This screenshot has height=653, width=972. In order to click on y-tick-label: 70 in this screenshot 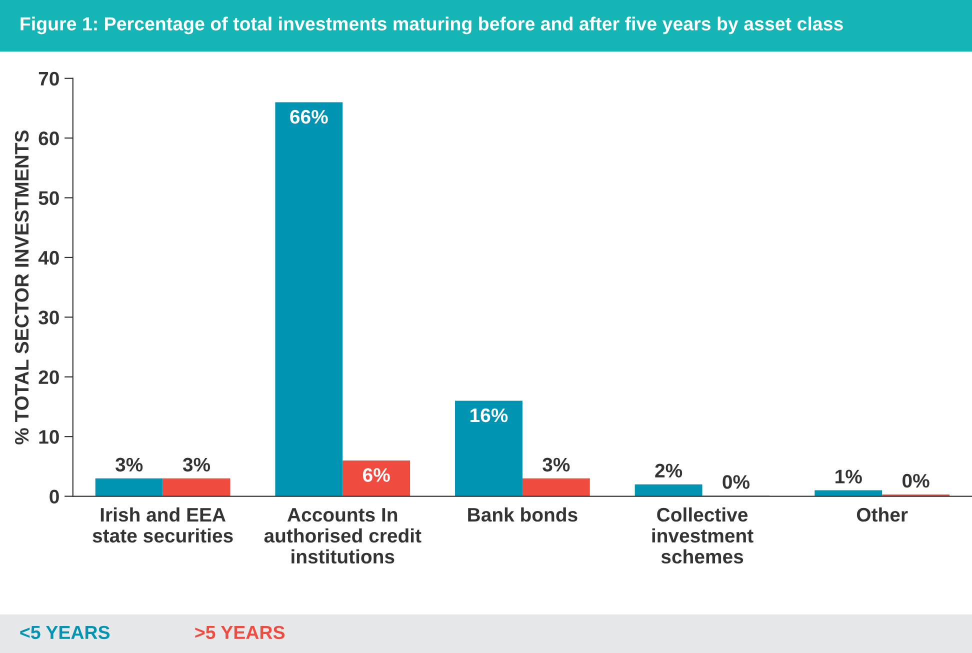, I will do `click(48, 79)`.